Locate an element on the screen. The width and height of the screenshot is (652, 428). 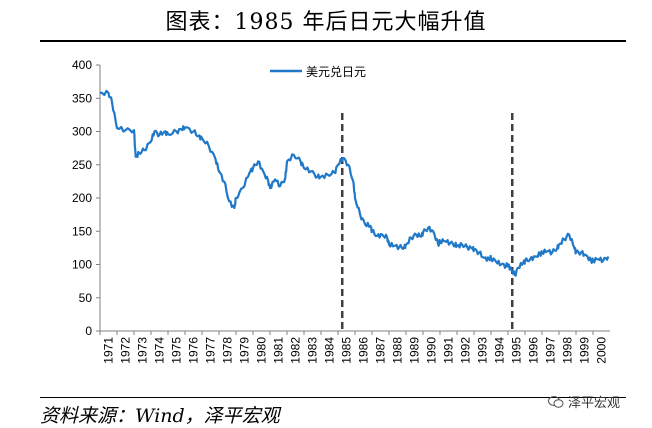
x-tick-label: 1983 is located at coordinates (313, 350).